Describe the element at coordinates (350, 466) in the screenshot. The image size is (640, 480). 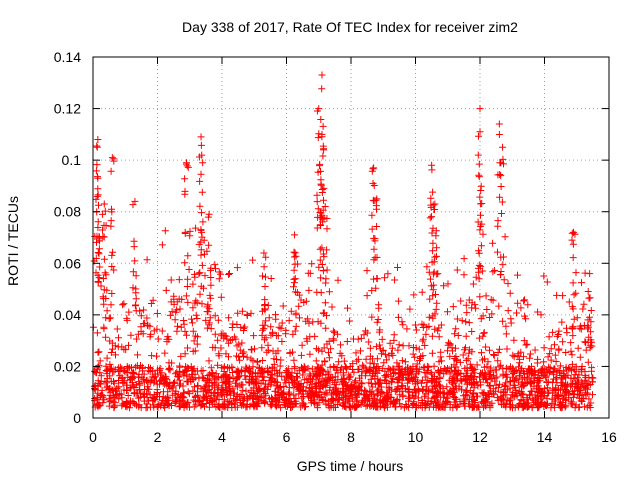
I see `x-axis-label: GPS time / hours` at that location.